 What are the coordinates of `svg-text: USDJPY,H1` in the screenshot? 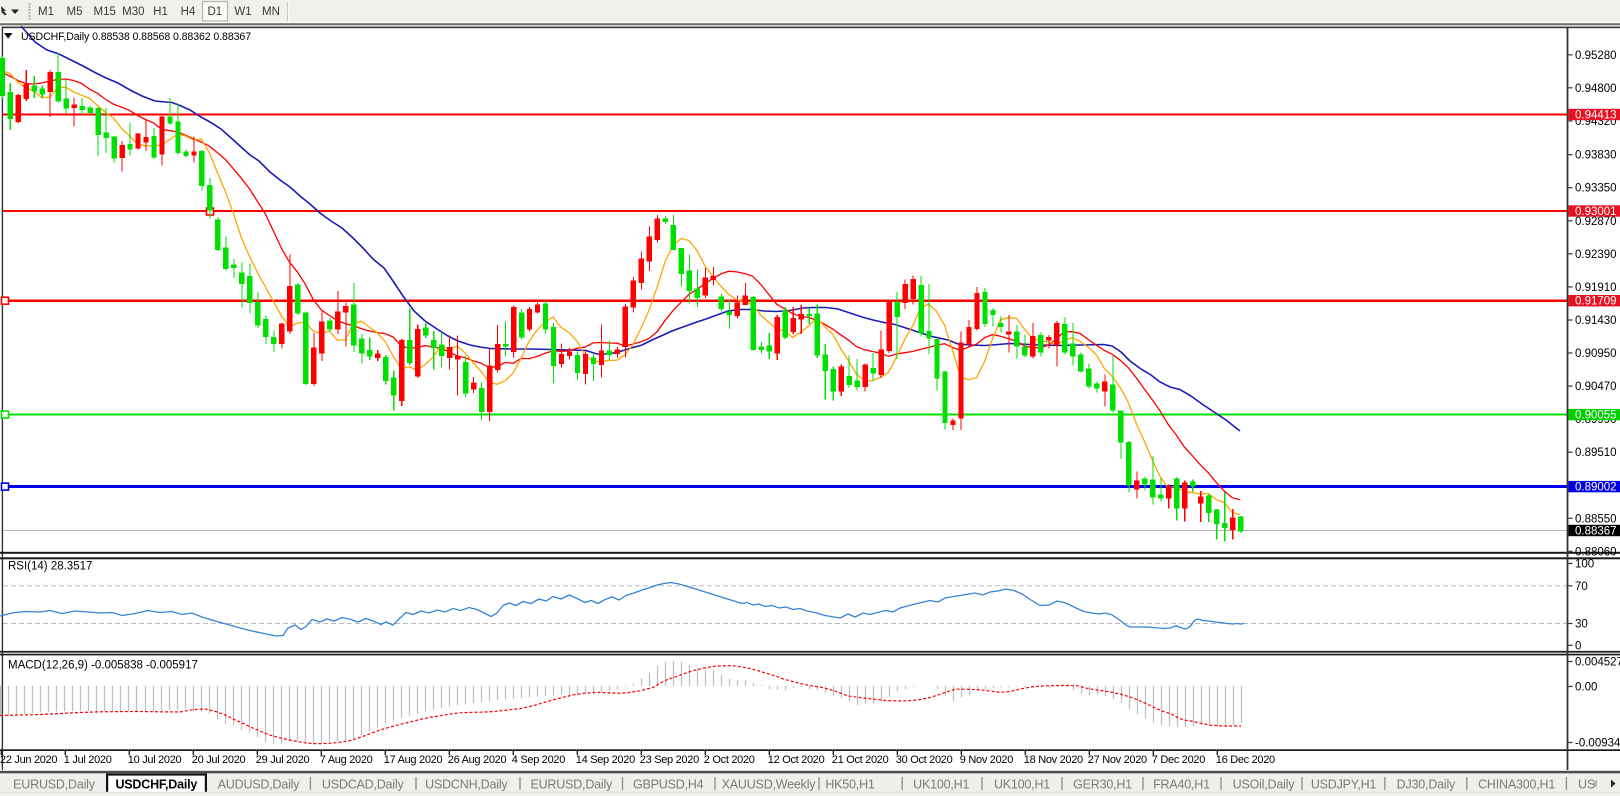 It's located at (1344, 784).